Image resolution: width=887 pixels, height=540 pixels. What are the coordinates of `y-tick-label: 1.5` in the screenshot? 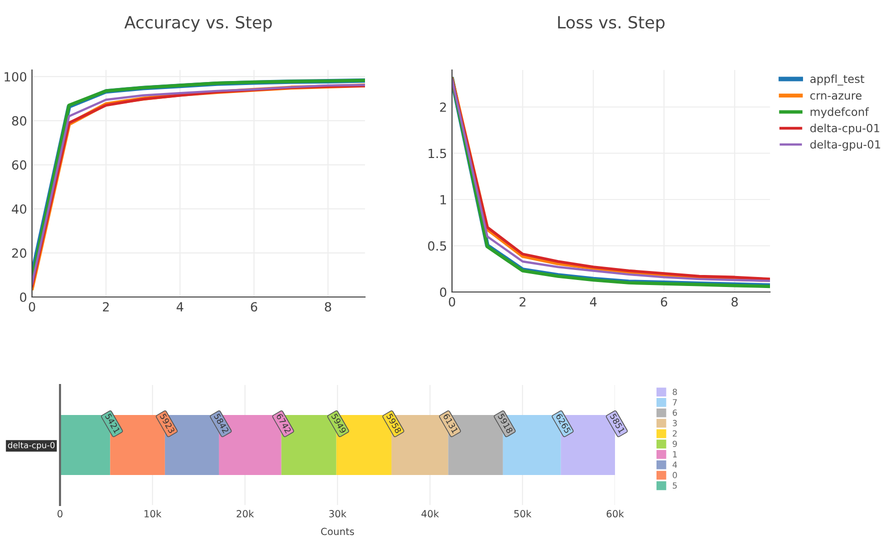 It's located at (437, 153).